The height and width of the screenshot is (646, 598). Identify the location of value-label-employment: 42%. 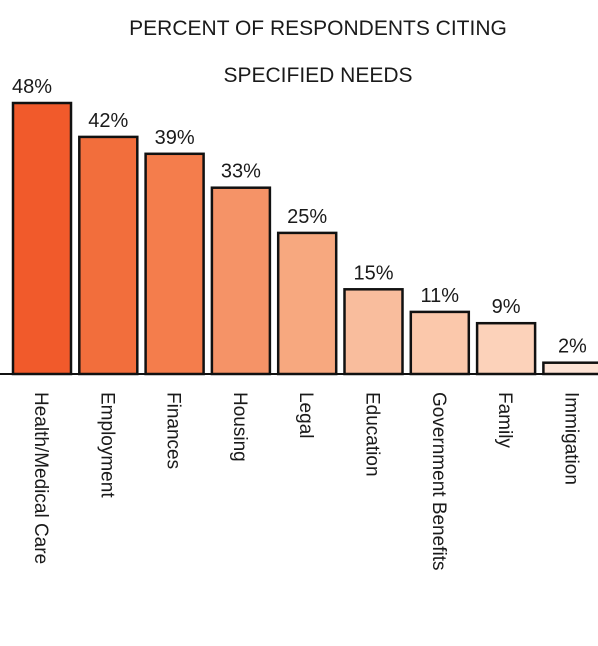
(108, 121).